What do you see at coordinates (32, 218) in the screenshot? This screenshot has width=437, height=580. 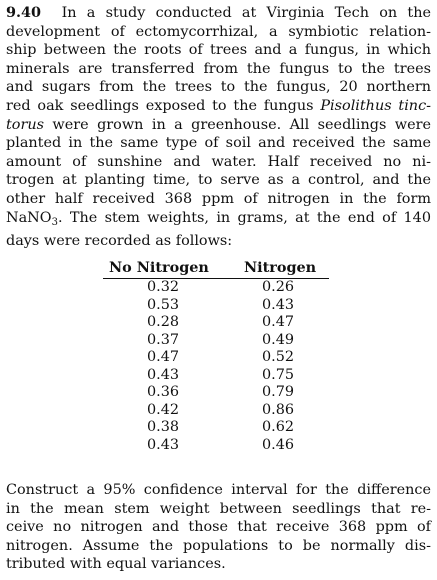 I see `chemical-formula: NaNO3` at bounding box center [32, 218].